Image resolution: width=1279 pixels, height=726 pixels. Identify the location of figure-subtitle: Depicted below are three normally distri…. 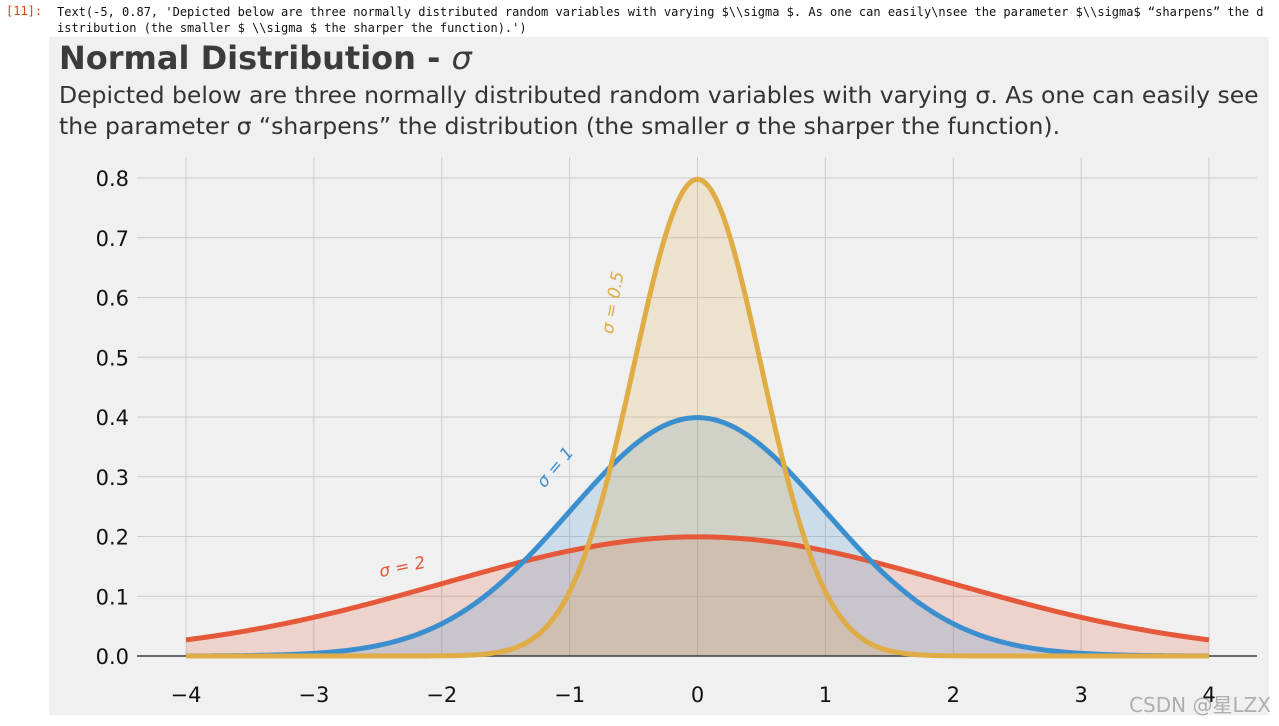
(659, 110).